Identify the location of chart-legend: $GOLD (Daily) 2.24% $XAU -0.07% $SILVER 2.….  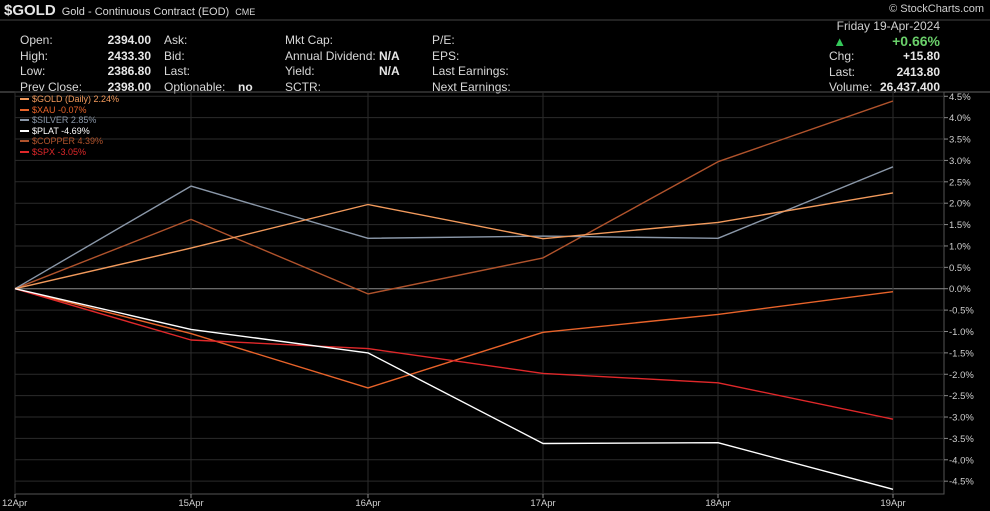
(69, 125).